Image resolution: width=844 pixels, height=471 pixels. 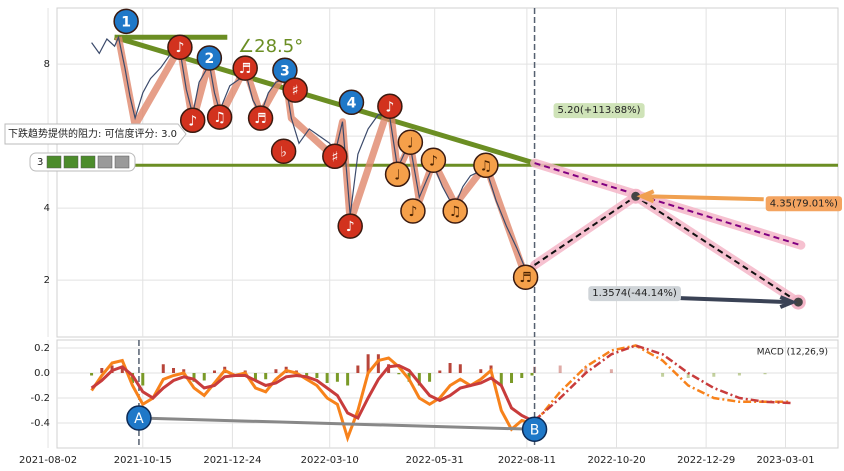 I want to click on marker-label: 3, so click(x=285, y=71).